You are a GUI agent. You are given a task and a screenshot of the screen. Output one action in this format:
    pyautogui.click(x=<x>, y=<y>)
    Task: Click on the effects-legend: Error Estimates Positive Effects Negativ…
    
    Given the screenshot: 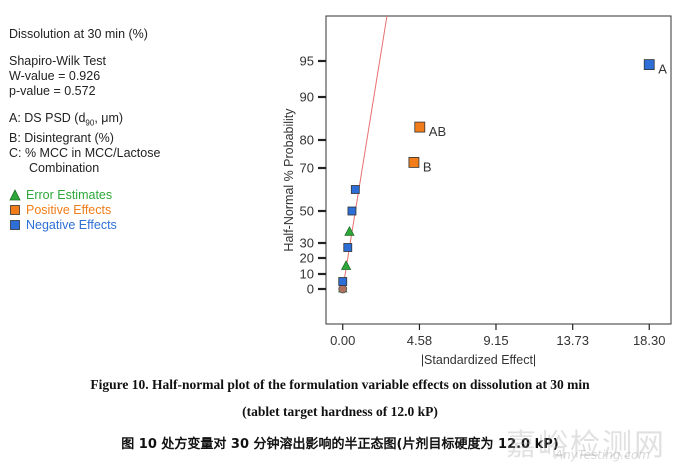 What is the action you would take?
    pyautogui.click(x=144, y=210)
    